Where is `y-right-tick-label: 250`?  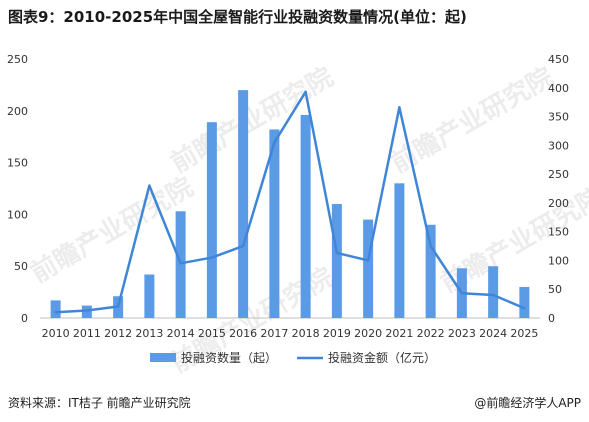
y-right-tick-label: 250 is located at coordinates (558, 174).